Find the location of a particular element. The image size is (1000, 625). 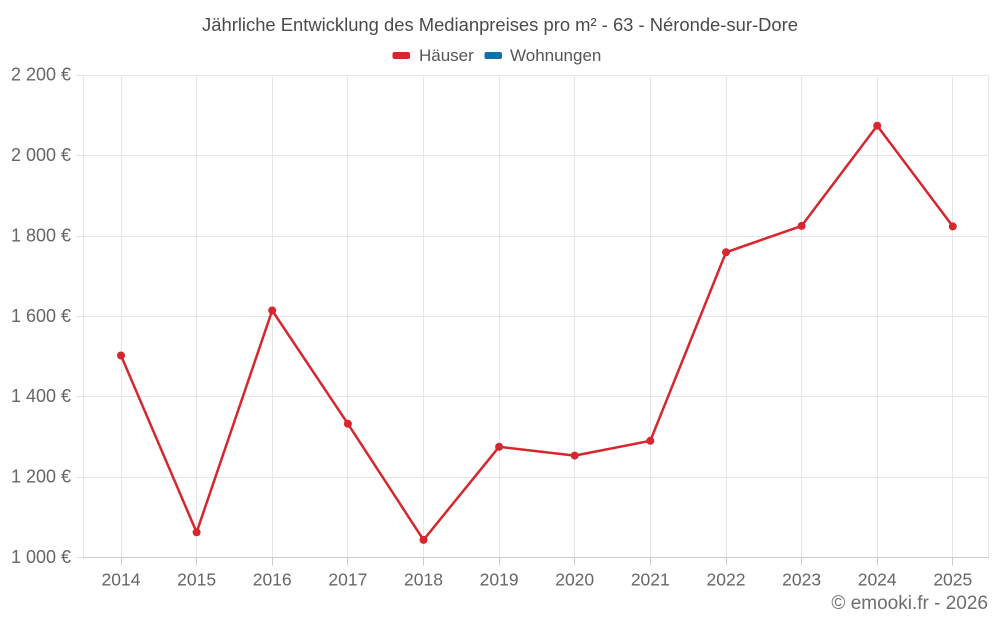

svg-text: 2016 is located at coordinates (272, 580).